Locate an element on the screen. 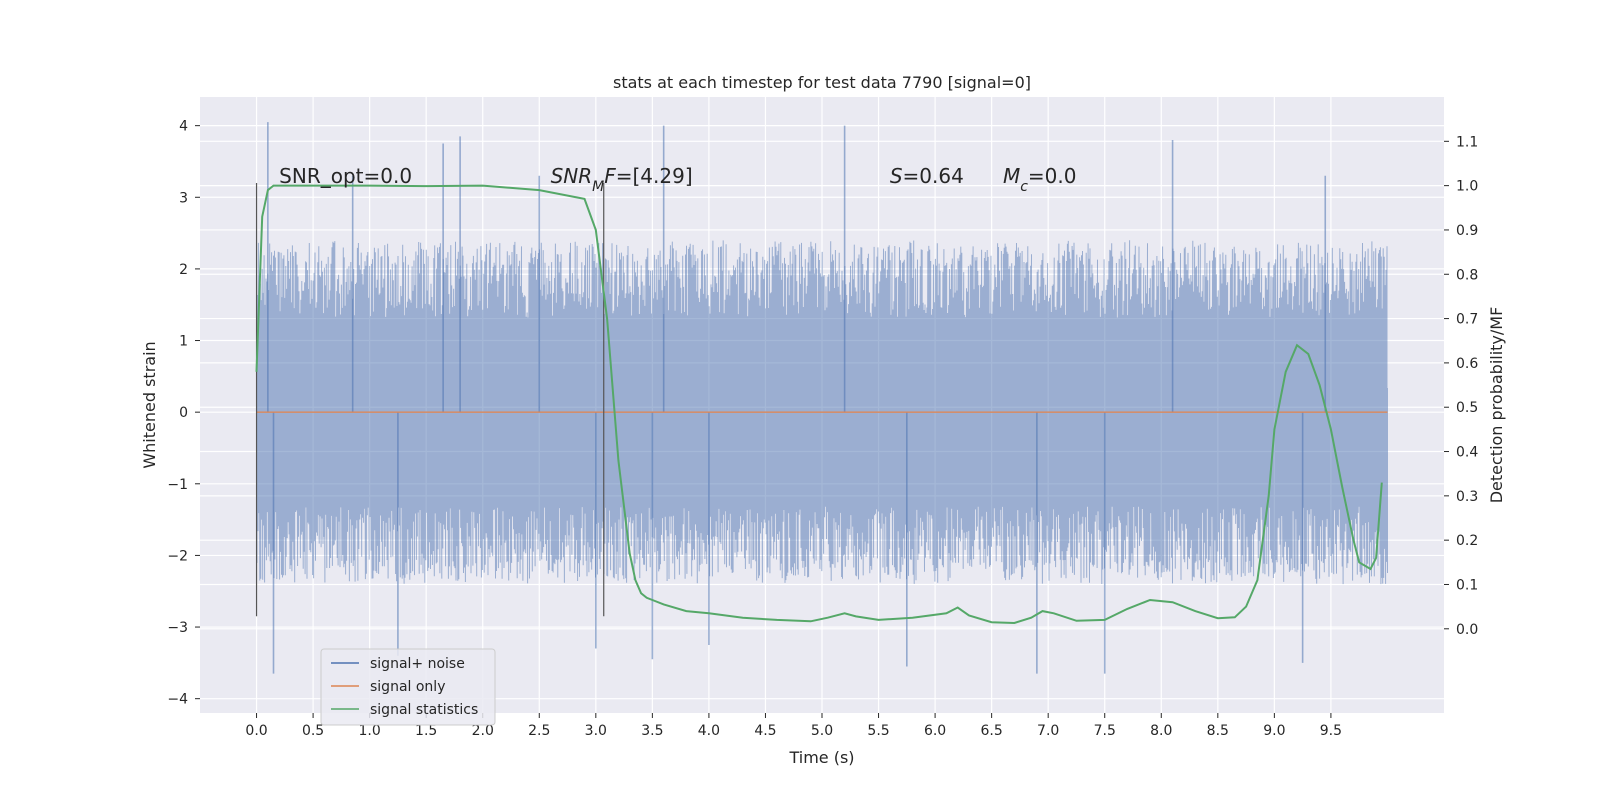  x-tick-label: 7.0 is located at coordinates (1048, 731).